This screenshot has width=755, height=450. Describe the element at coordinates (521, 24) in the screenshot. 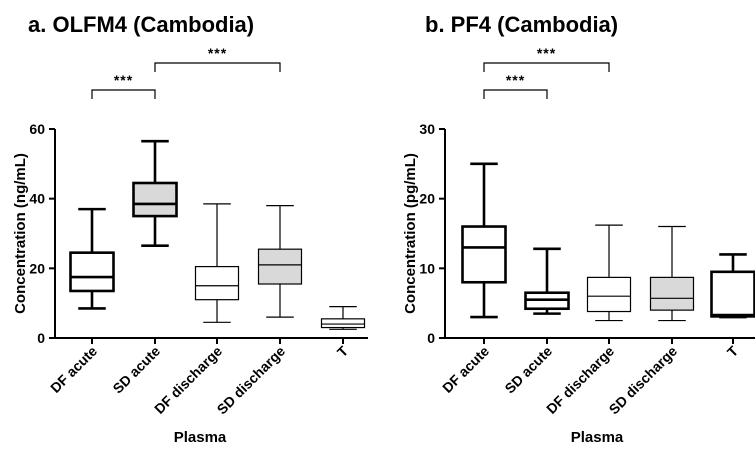

I see `chart-title: b. PF4 (Cambodia)` at that location.